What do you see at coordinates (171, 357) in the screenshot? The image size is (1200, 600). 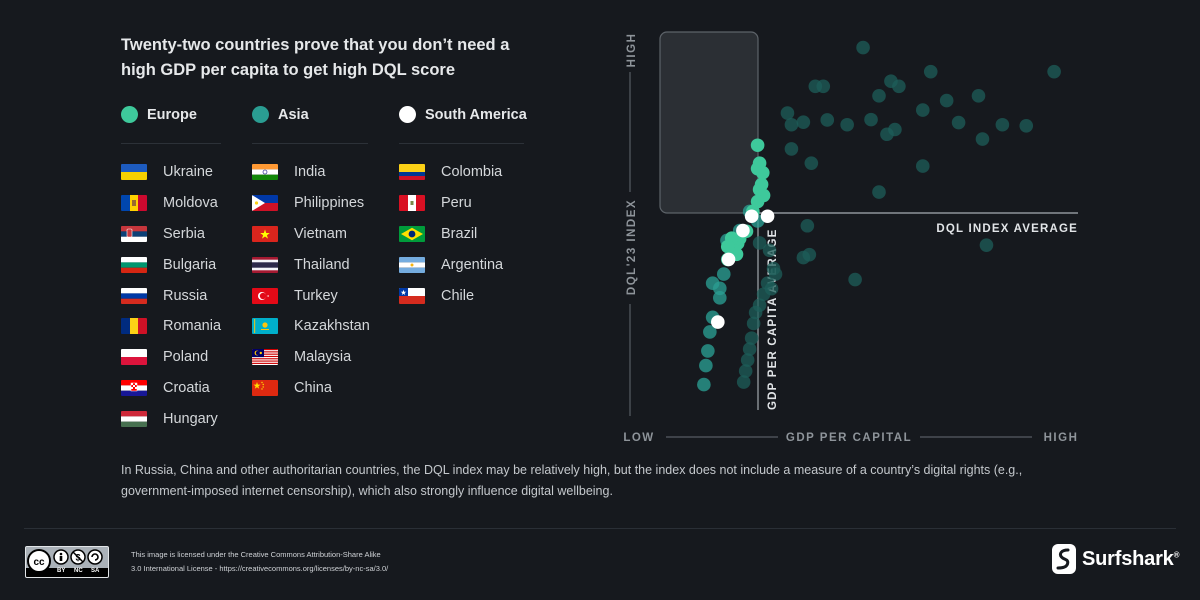 I see `list-item: Poland` at bounding box center [171, 357].